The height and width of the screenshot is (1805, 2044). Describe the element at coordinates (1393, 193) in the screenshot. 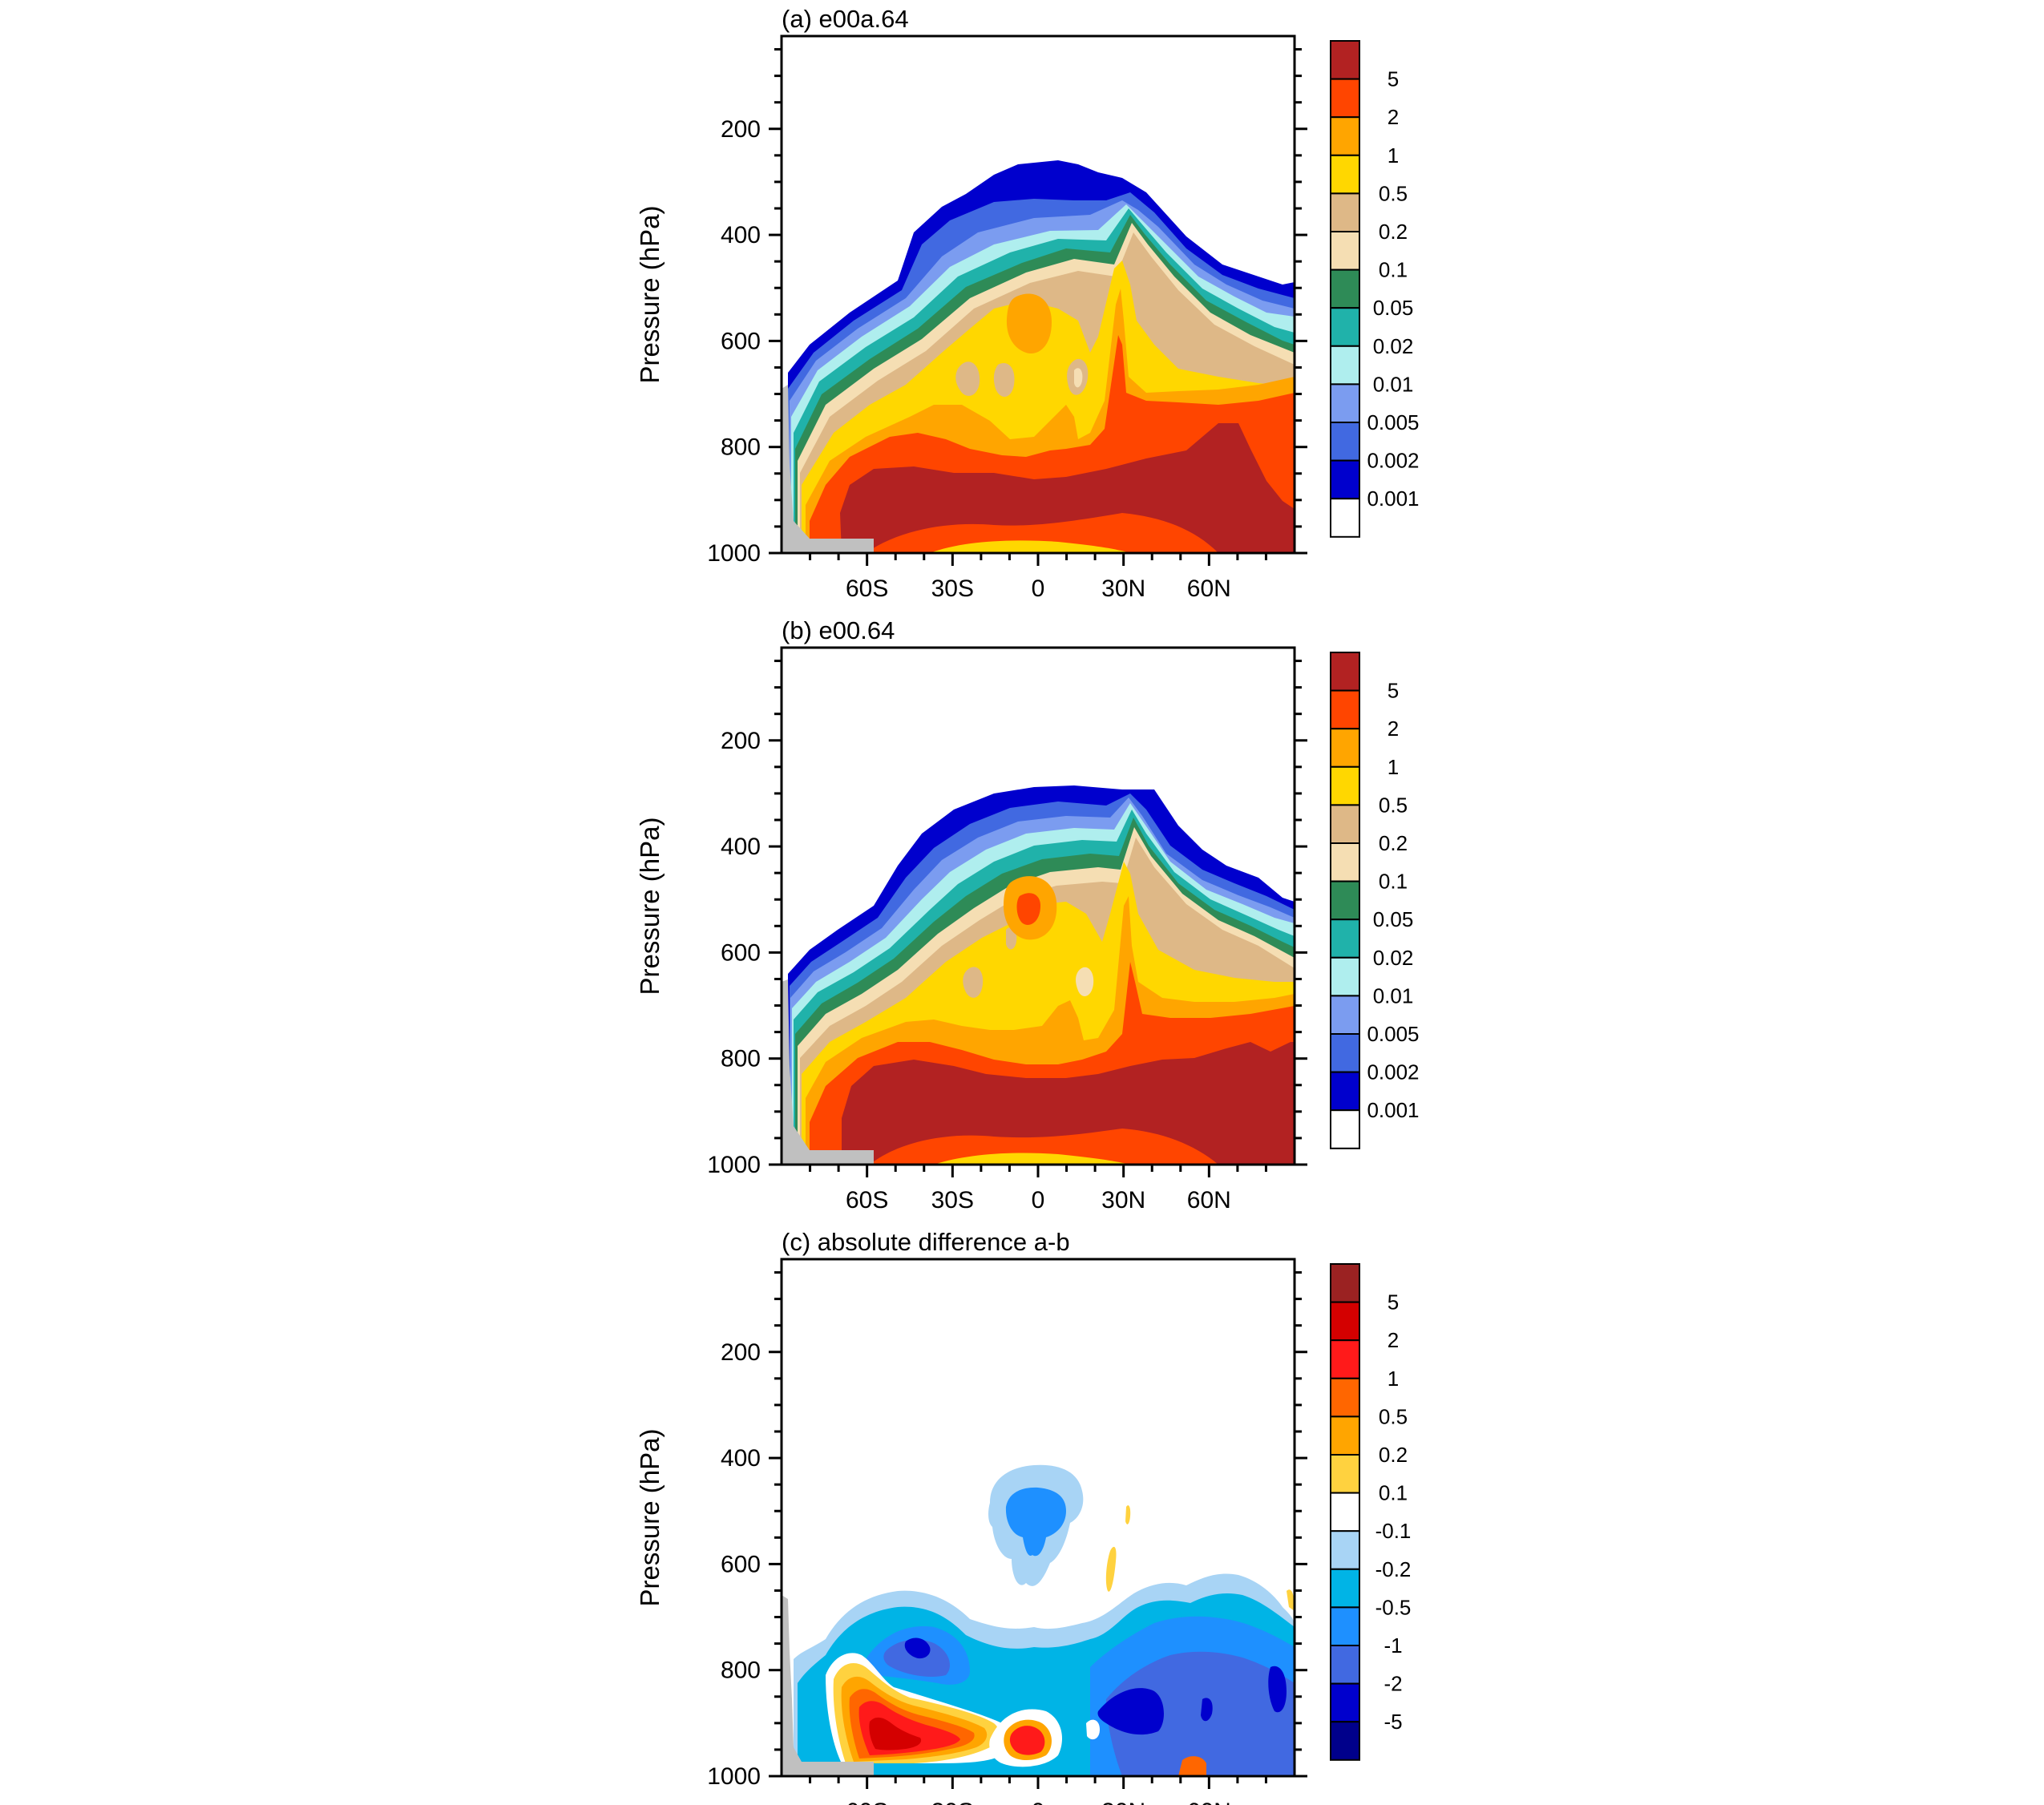

I see `panel-a-colorbar-label: 0.5` at that location.